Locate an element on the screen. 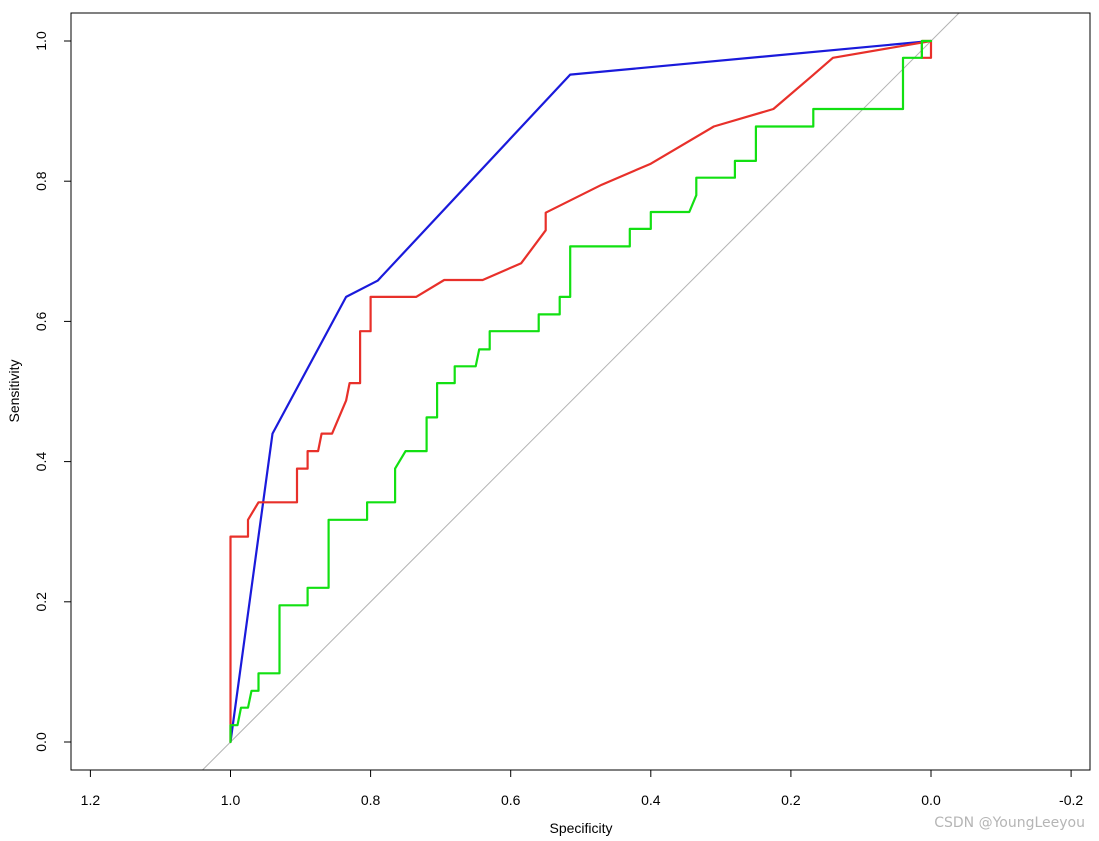 Image resolution: width=1099 pixels, height=841 pixels. x-tick-label: 0.2 is located at coordinates (791, 800).